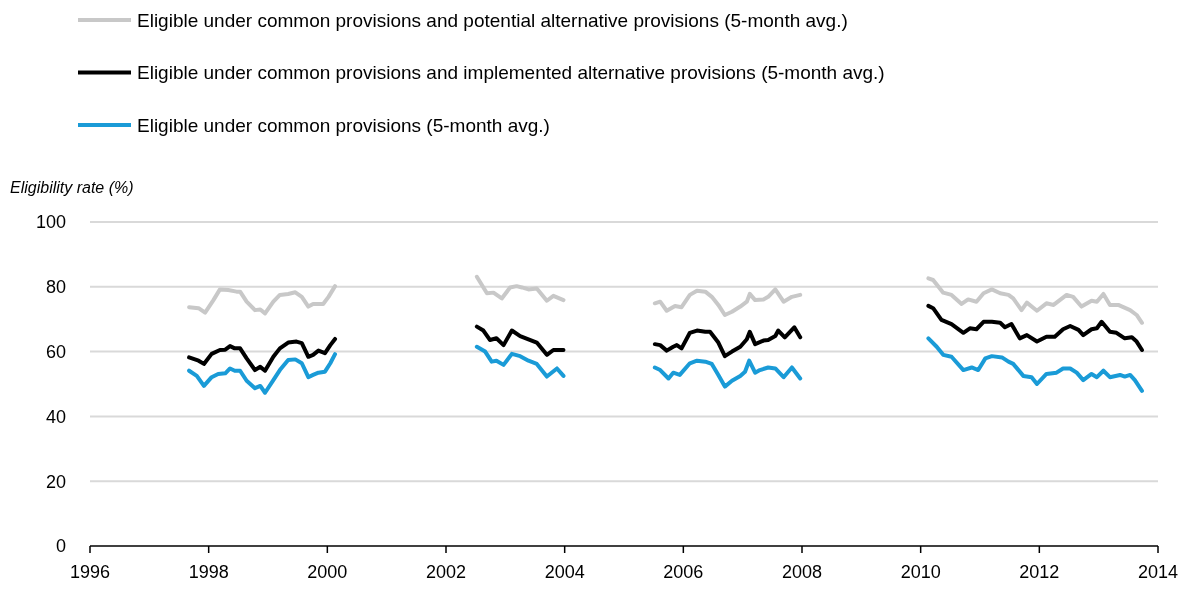  I want to click on y-tick-label: 80, so click(55, 287).